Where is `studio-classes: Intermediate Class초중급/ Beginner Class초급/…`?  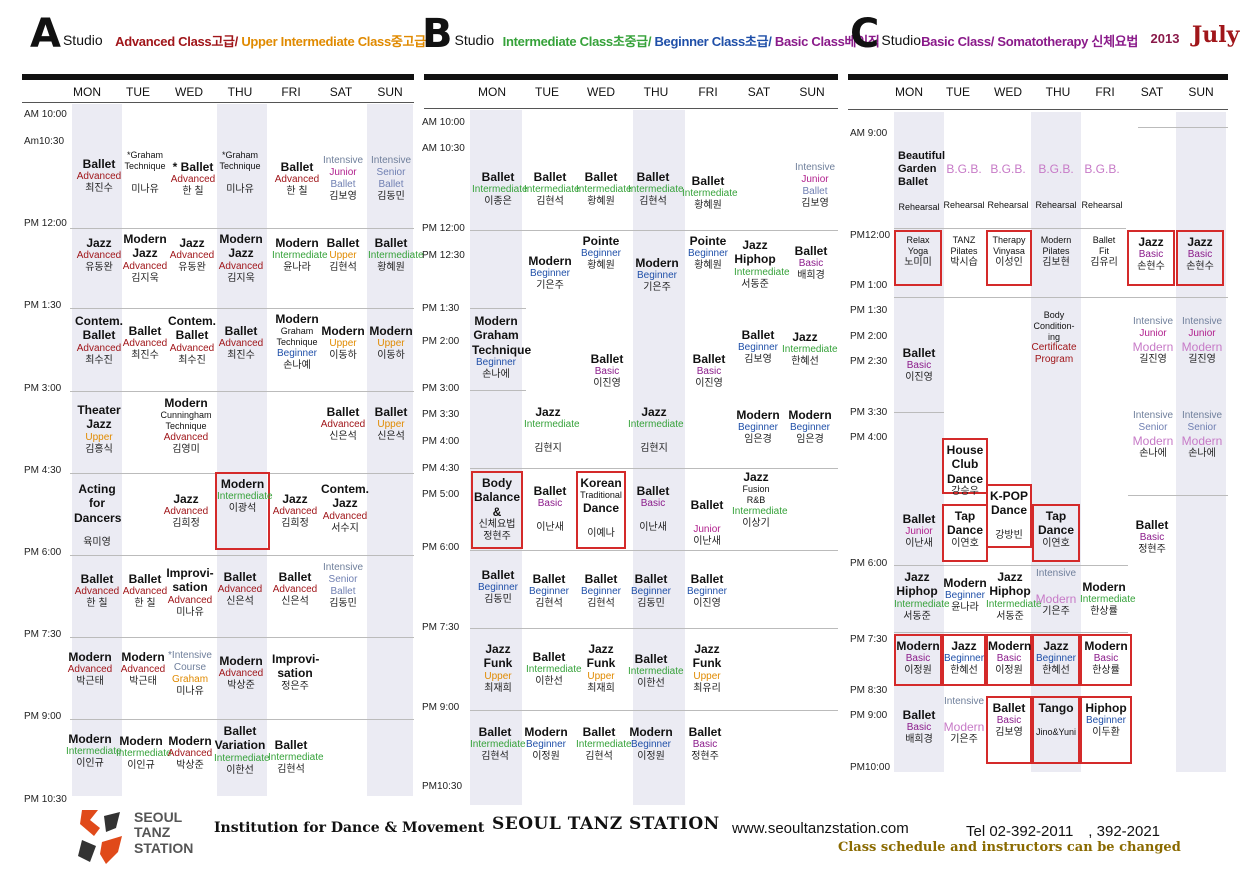 studio-classes: Intermediate Class초중급/ Beginner Class초급/… is located at coordinates (691, 40).